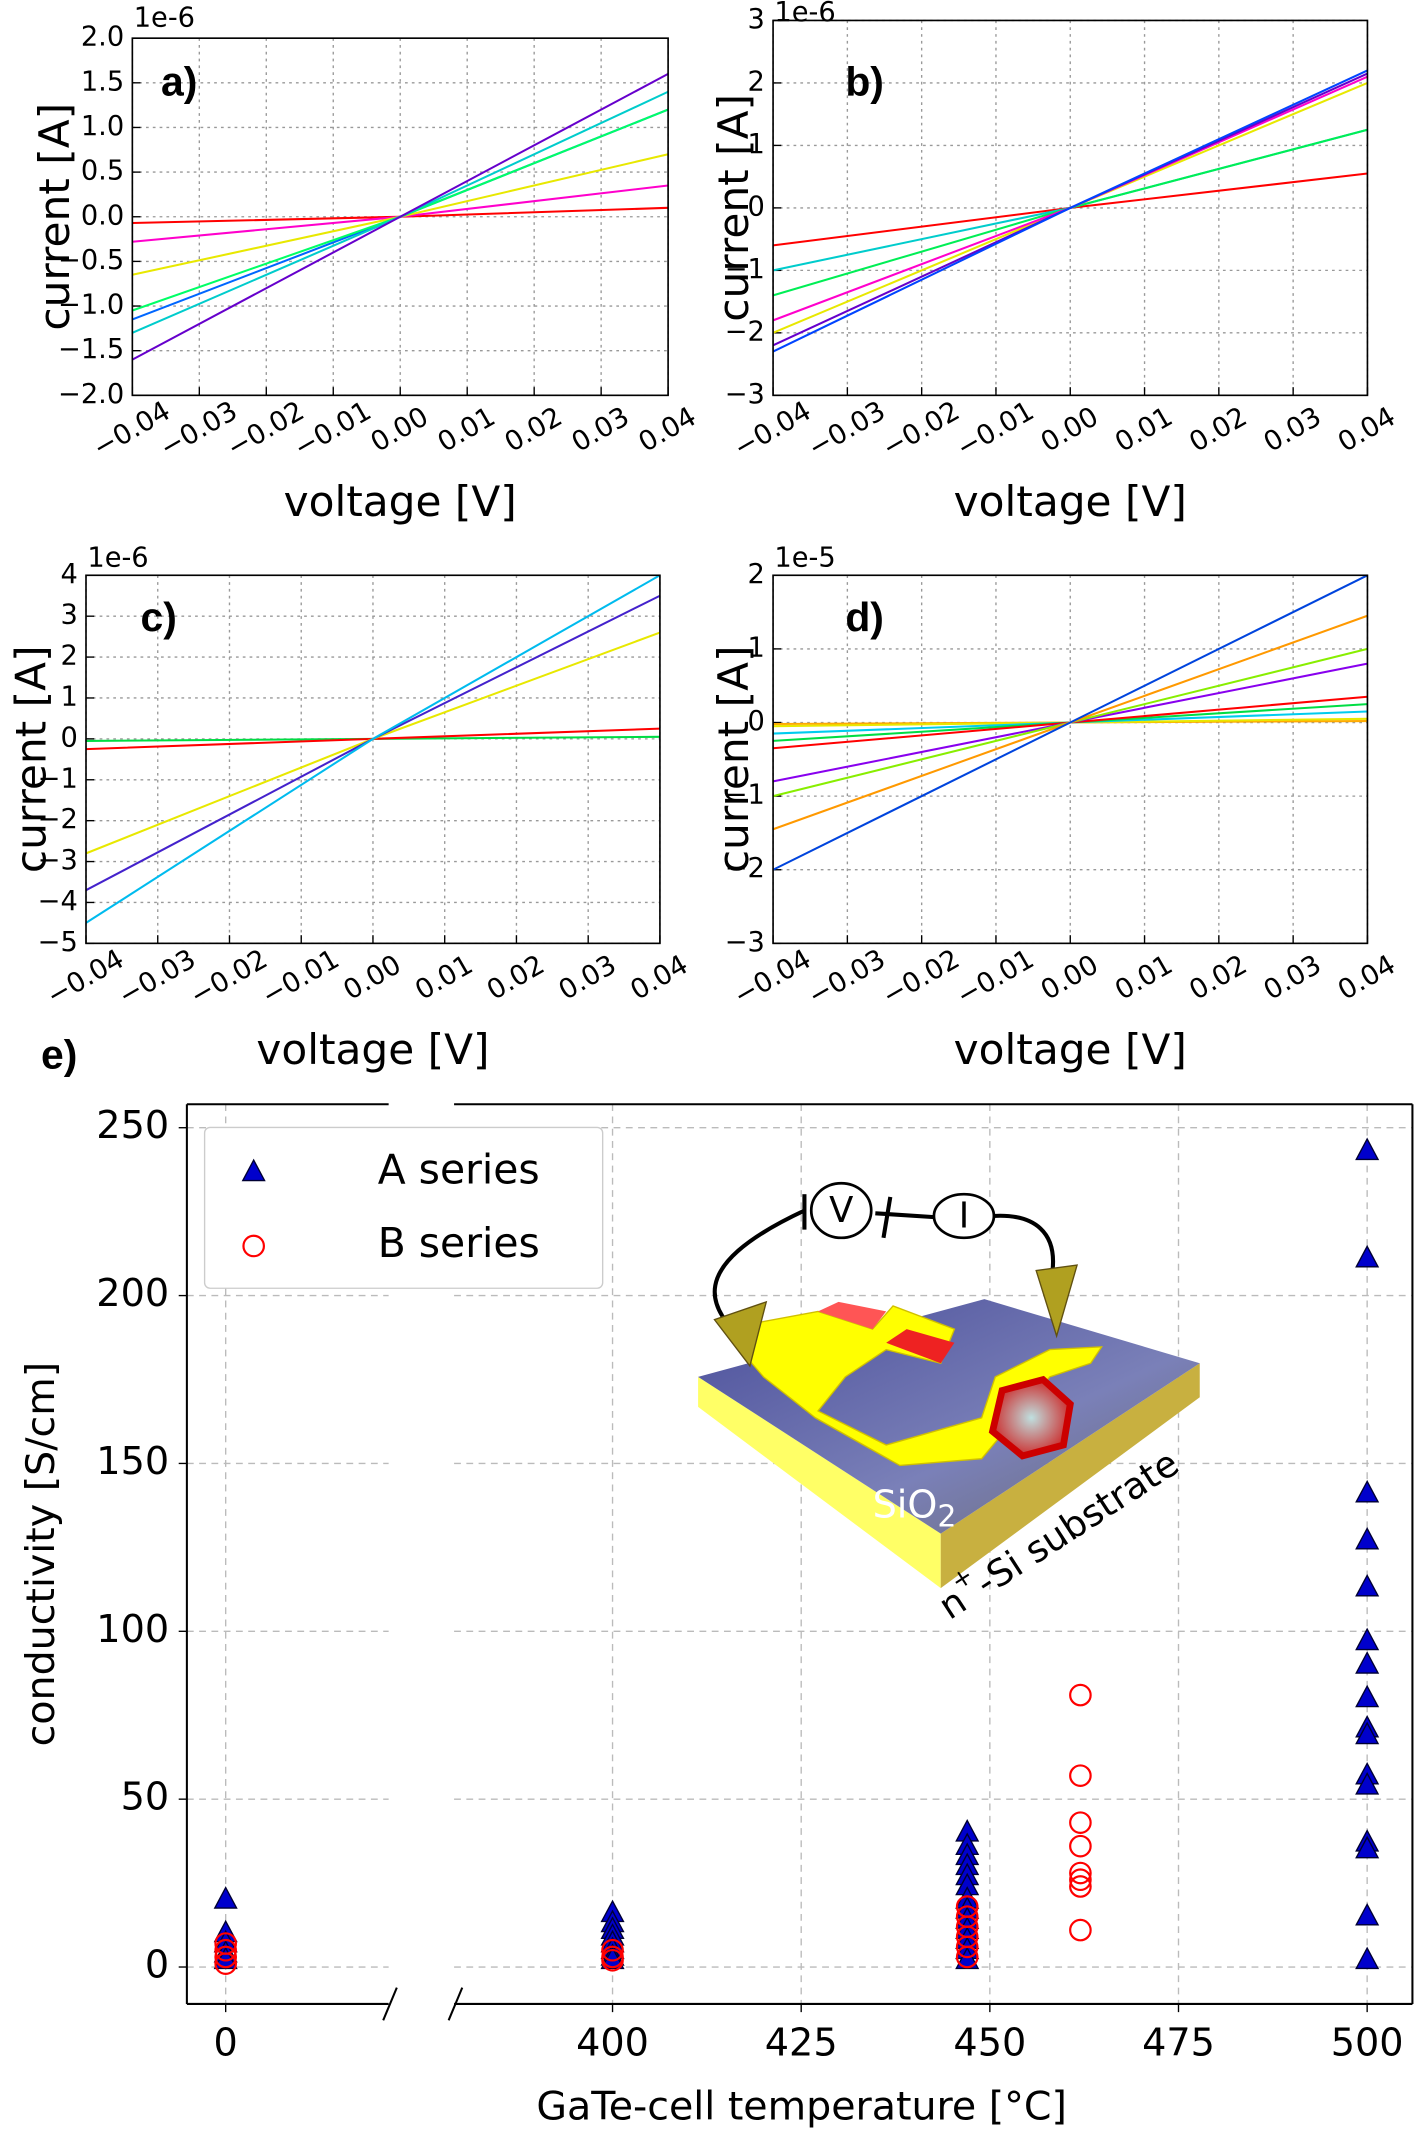 The height and width of the screenshot is (2143, 1418). I want to click on y-tick-label: 1, so click(68, 696).